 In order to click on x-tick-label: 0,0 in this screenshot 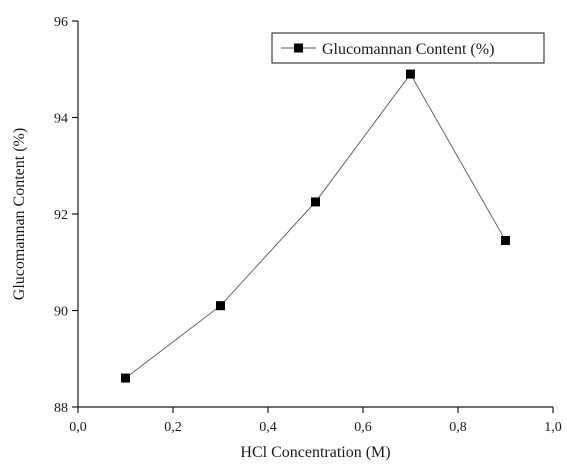, I will do `click(78, 427)`.